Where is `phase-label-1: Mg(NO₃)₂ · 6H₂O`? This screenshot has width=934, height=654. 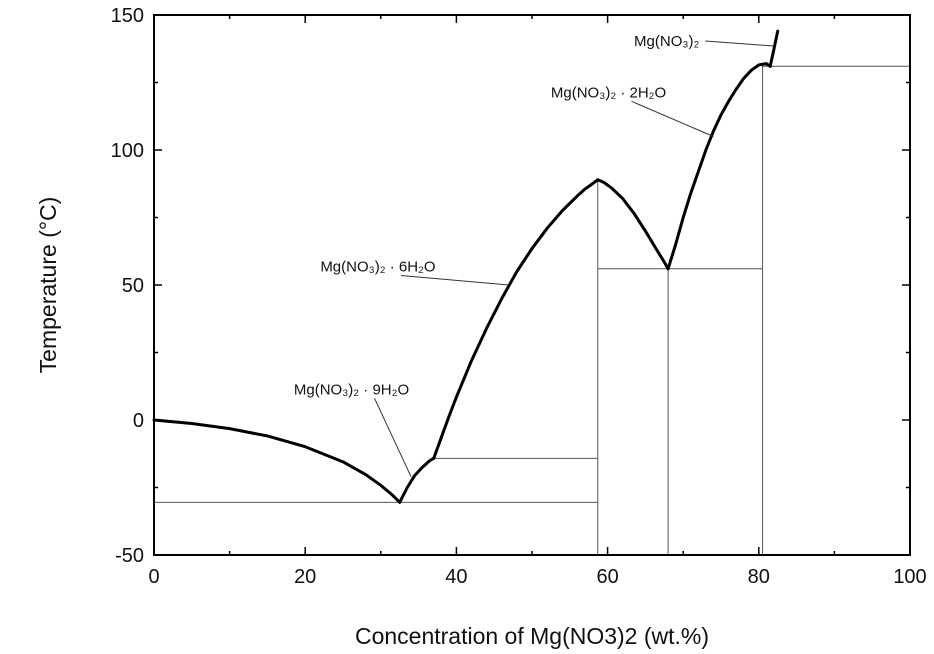
phase-label-1: Mg(NO₃)₂ · 6H₂O is located at coordinates (377, 267).